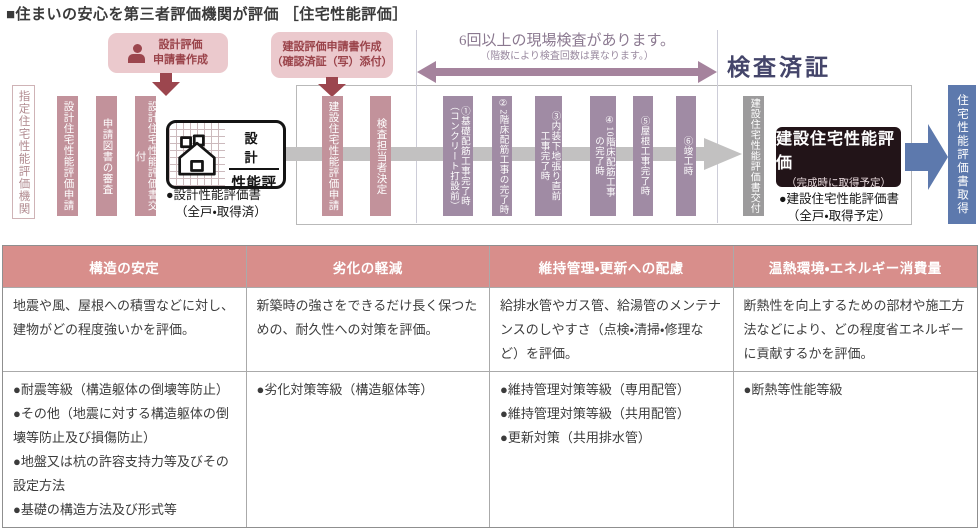 The image size is (980, 530). What do you see at coordinates (595, 389) in the screenshot?
I see `list-item: ●維持管理対策等級（専用配管）` at bounding box center [595, 389].